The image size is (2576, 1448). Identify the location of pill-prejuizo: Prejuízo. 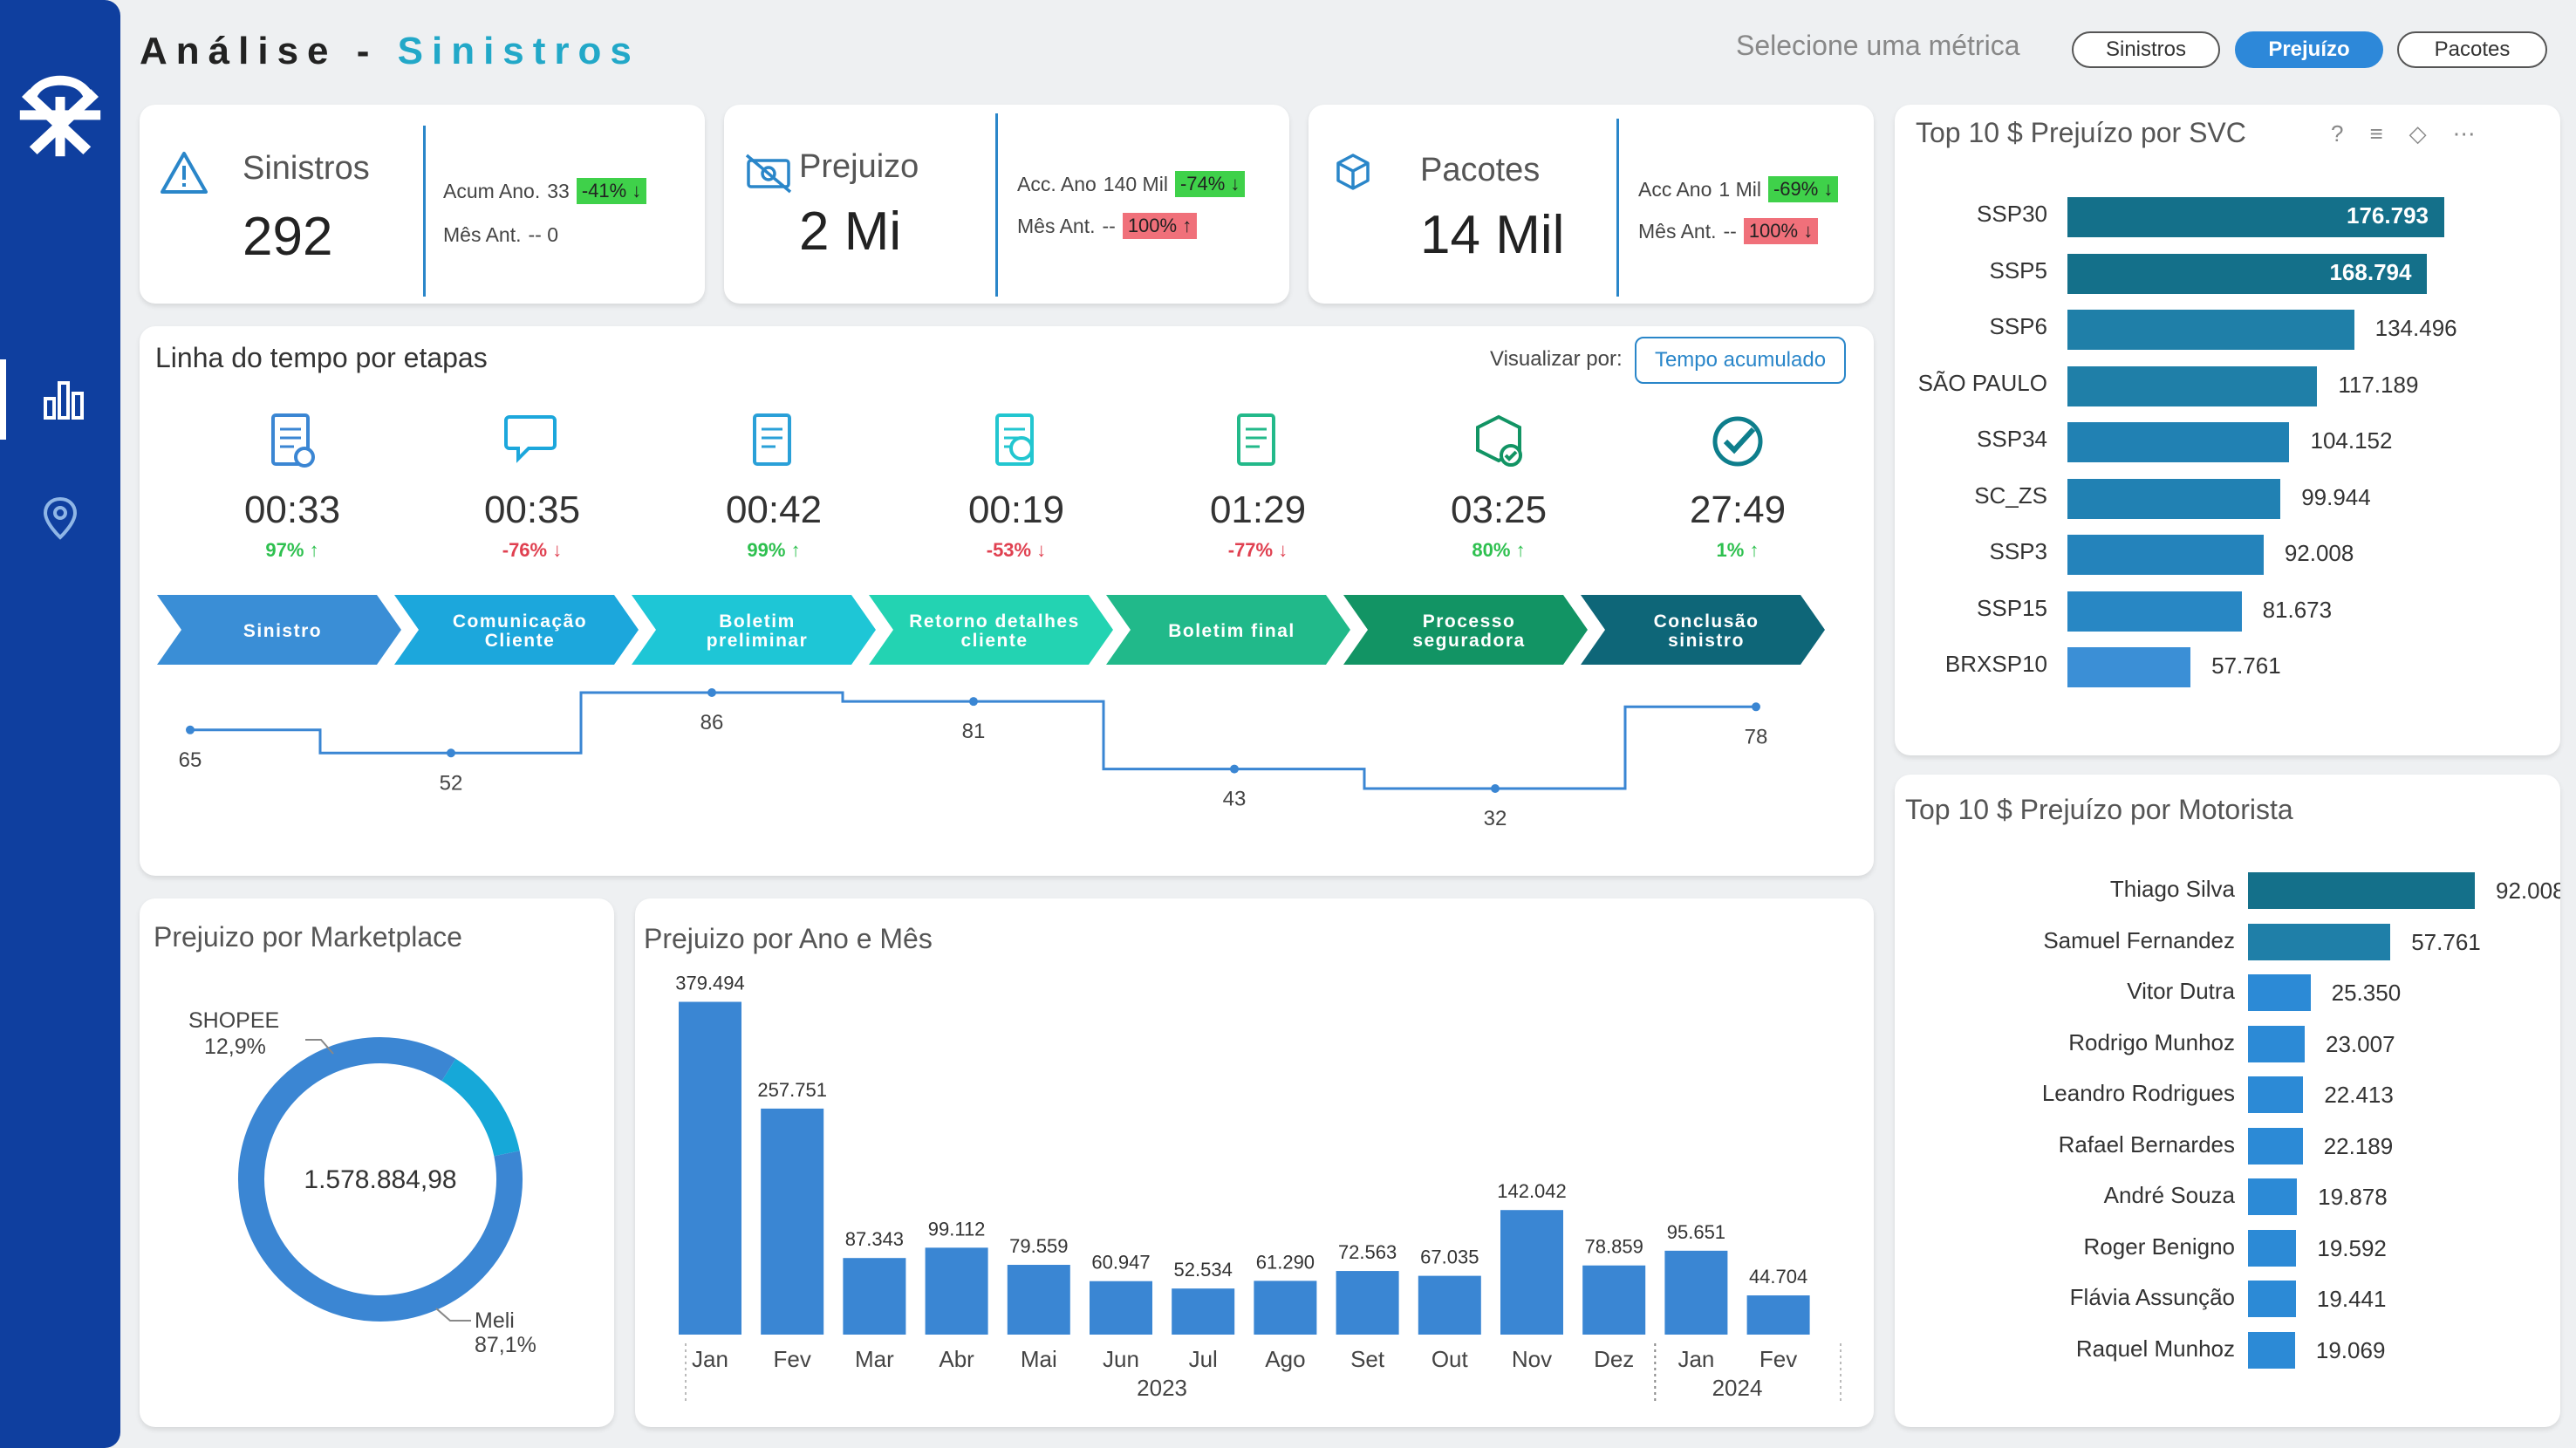
(2309, 49).